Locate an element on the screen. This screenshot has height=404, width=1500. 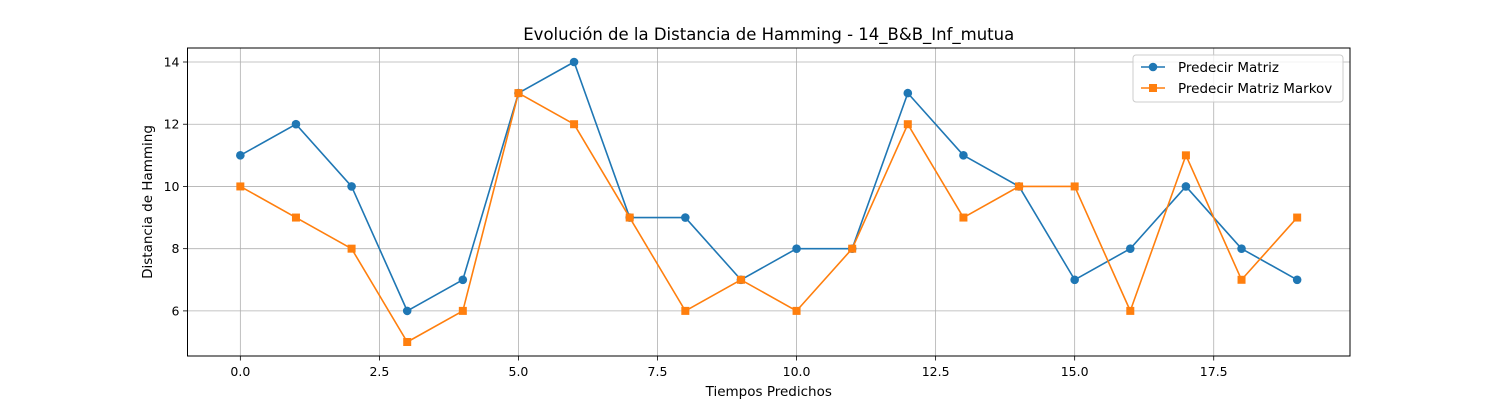
y-tick-label: 12 is located at coordinates (172, 124).